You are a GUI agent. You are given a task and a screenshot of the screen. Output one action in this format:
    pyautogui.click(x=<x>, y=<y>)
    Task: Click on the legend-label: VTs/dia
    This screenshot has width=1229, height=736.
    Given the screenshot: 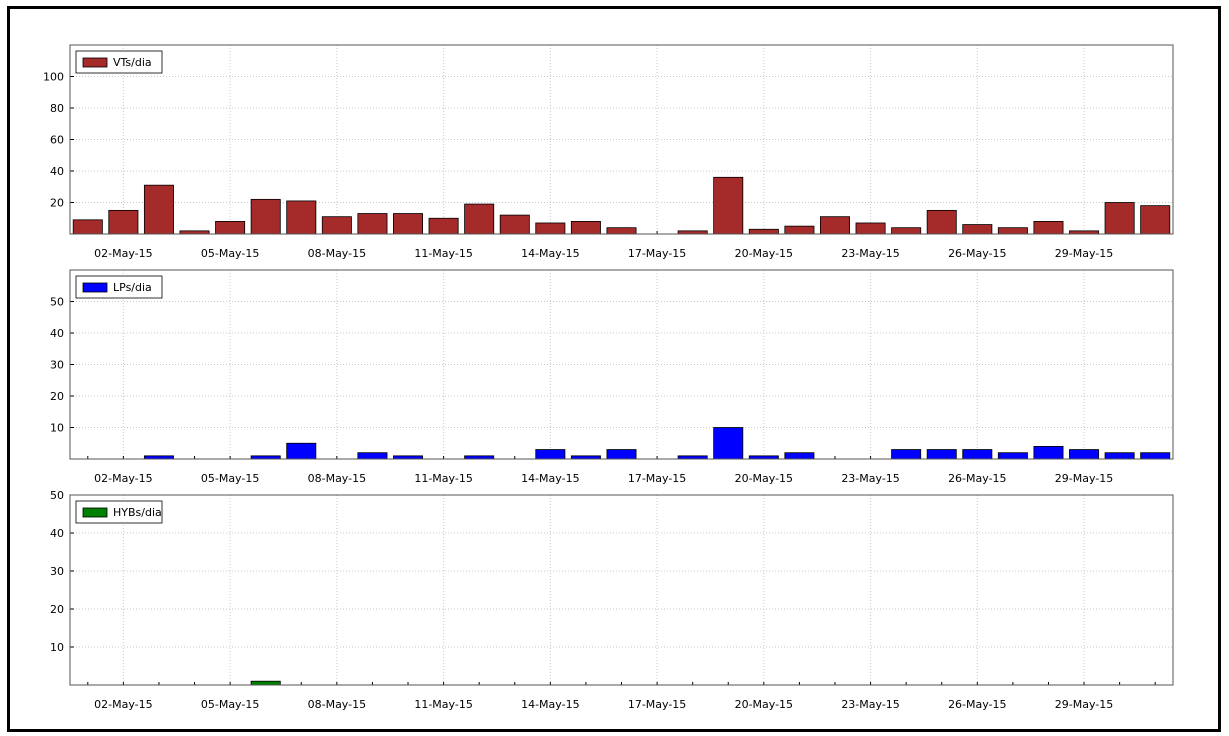 What is the action you would take?
    pyautogui.click(x=132, y=62)
    